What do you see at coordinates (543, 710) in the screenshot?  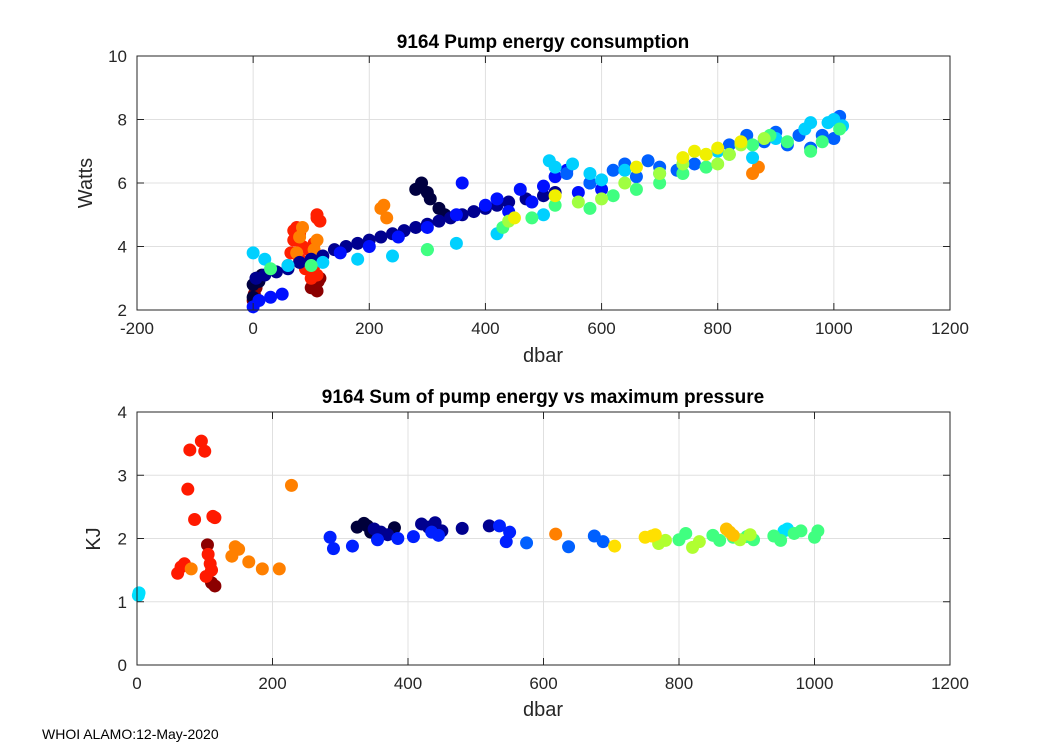 I see `x-axis-label: dbar` at bounding box center [543, 710].